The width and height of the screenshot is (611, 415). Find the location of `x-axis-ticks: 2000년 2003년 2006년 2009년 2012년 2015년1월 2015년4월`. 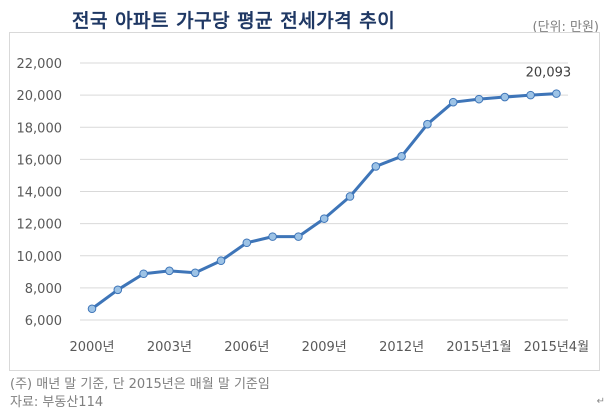

x-axis-ticks: 2000년 2003년 2006년 2009년 2012년 2015년1월 2015년4월 is located at coordinates (329, 347).